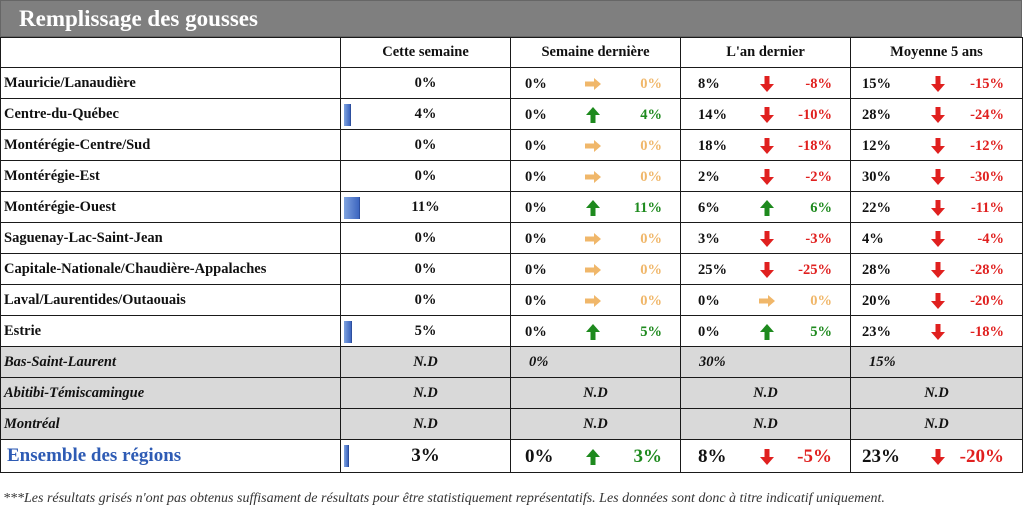 The width and height of the screenshot is (1024, 513). What do you see at coordinates (765, 362) in the screenshot?
I see `last-year-cell: 30%` at bounding box center [765, 362].